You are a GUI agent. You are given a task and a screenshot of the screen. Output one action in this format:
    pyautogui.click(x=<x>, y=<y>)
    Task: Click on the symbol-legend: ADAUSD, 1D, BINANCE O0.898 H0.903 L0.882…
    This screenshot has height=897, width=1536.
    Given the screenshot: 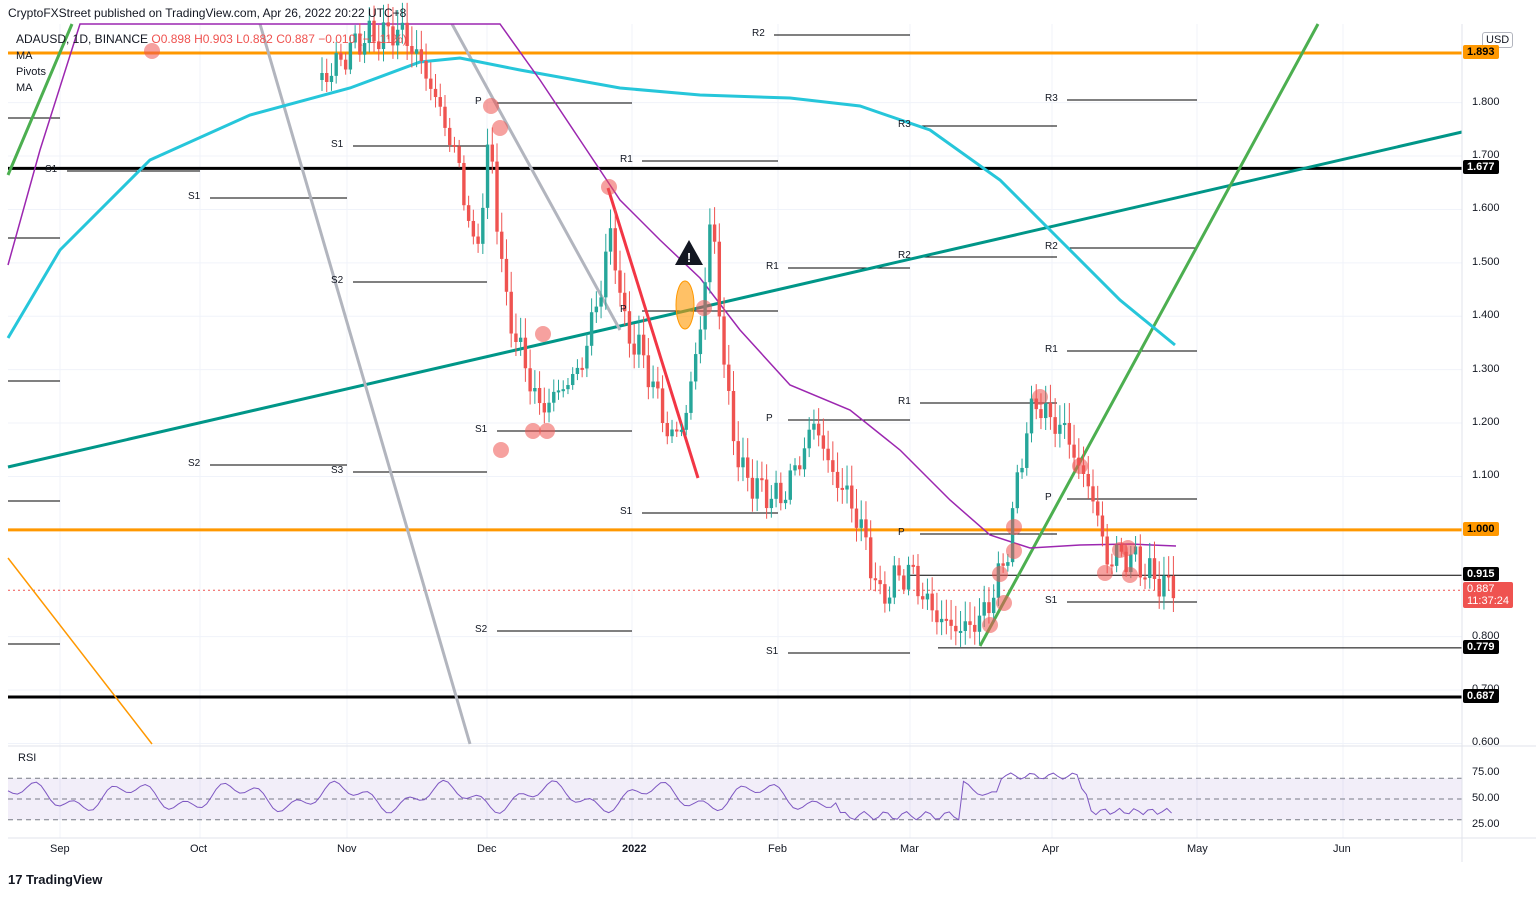 What is the action you would take?
    pyautogui.click(x=211, y=39)
    